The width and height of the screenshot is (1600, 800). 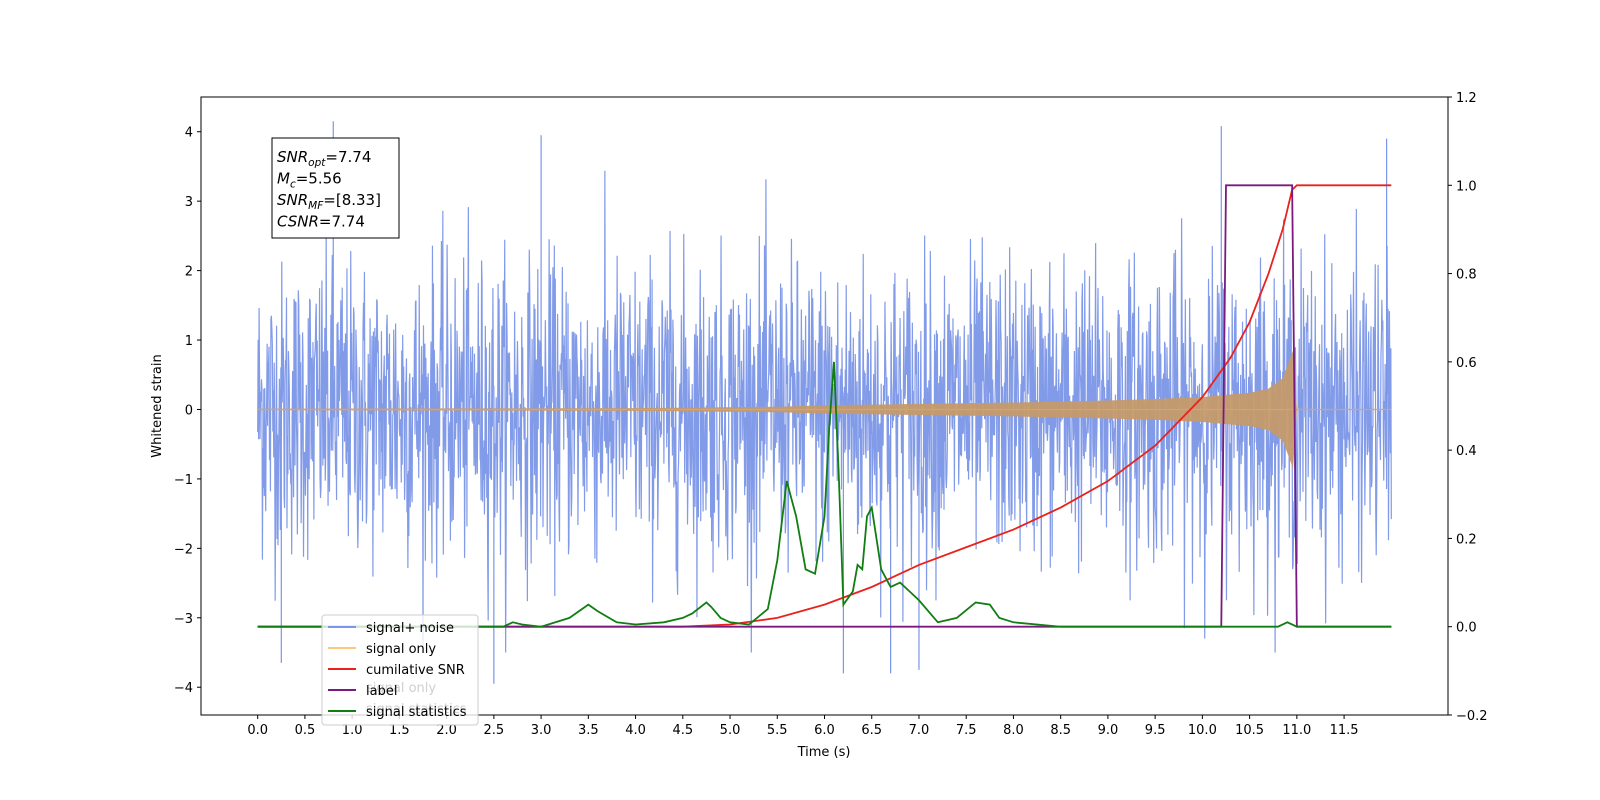 I want to click on legend-label: signal statistics, so click(x=416, y=712).